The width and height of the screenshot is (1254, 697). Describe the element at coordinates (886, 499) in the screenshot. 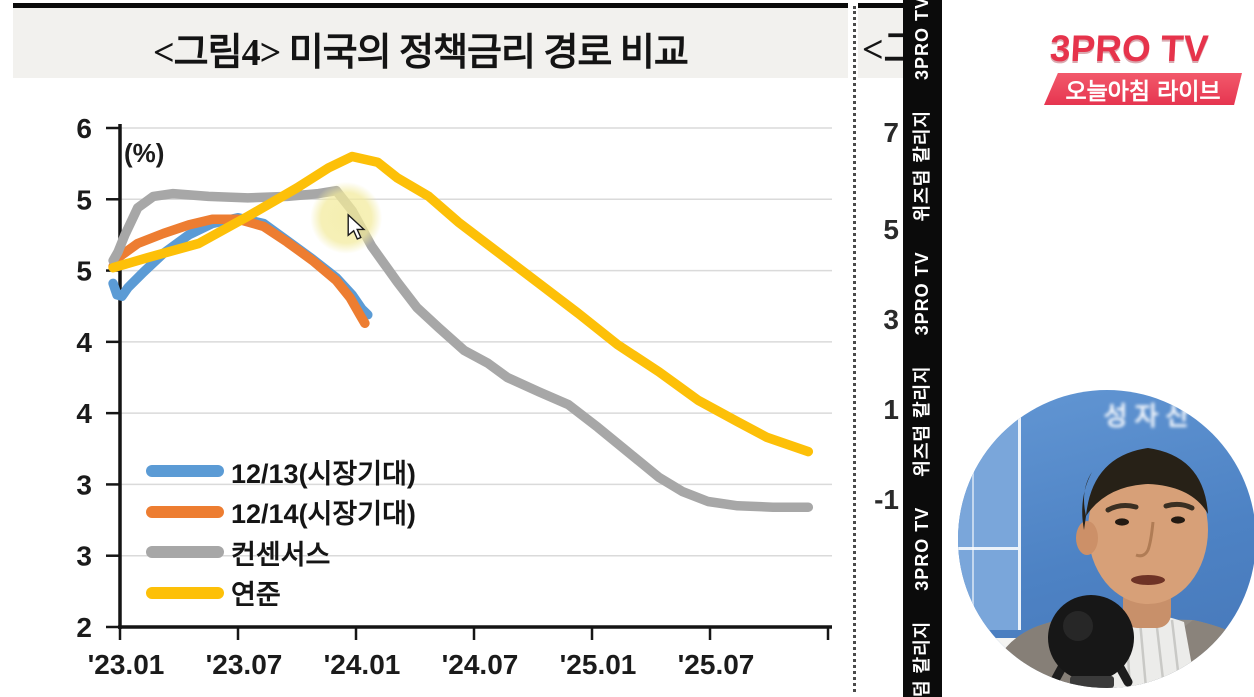

I see `chart2-y-tick-label: -1` at that location.